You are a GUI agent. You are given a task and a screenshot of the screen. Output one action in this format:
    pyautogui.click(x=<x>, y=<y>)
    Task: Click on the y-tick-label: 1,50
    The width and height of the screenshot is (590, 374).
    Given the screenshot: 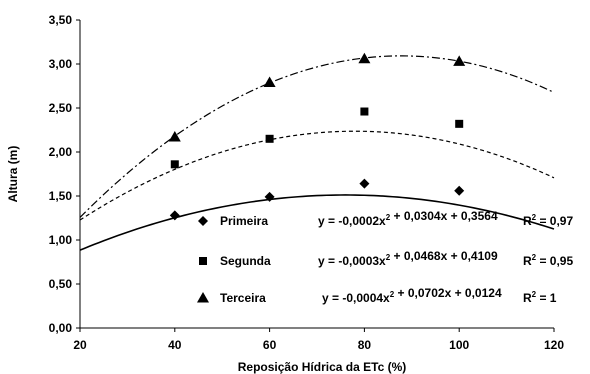 What is the action you would take?
    pyautogui.click(x=61, y=196)
    